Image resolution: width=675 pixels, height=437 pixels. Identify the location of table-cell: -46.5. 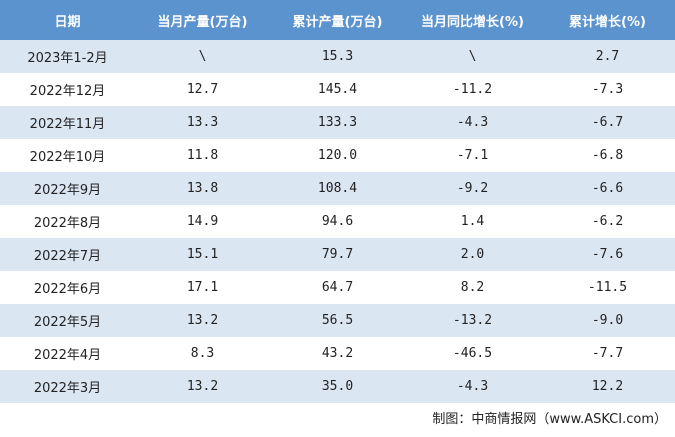
(472, 353).